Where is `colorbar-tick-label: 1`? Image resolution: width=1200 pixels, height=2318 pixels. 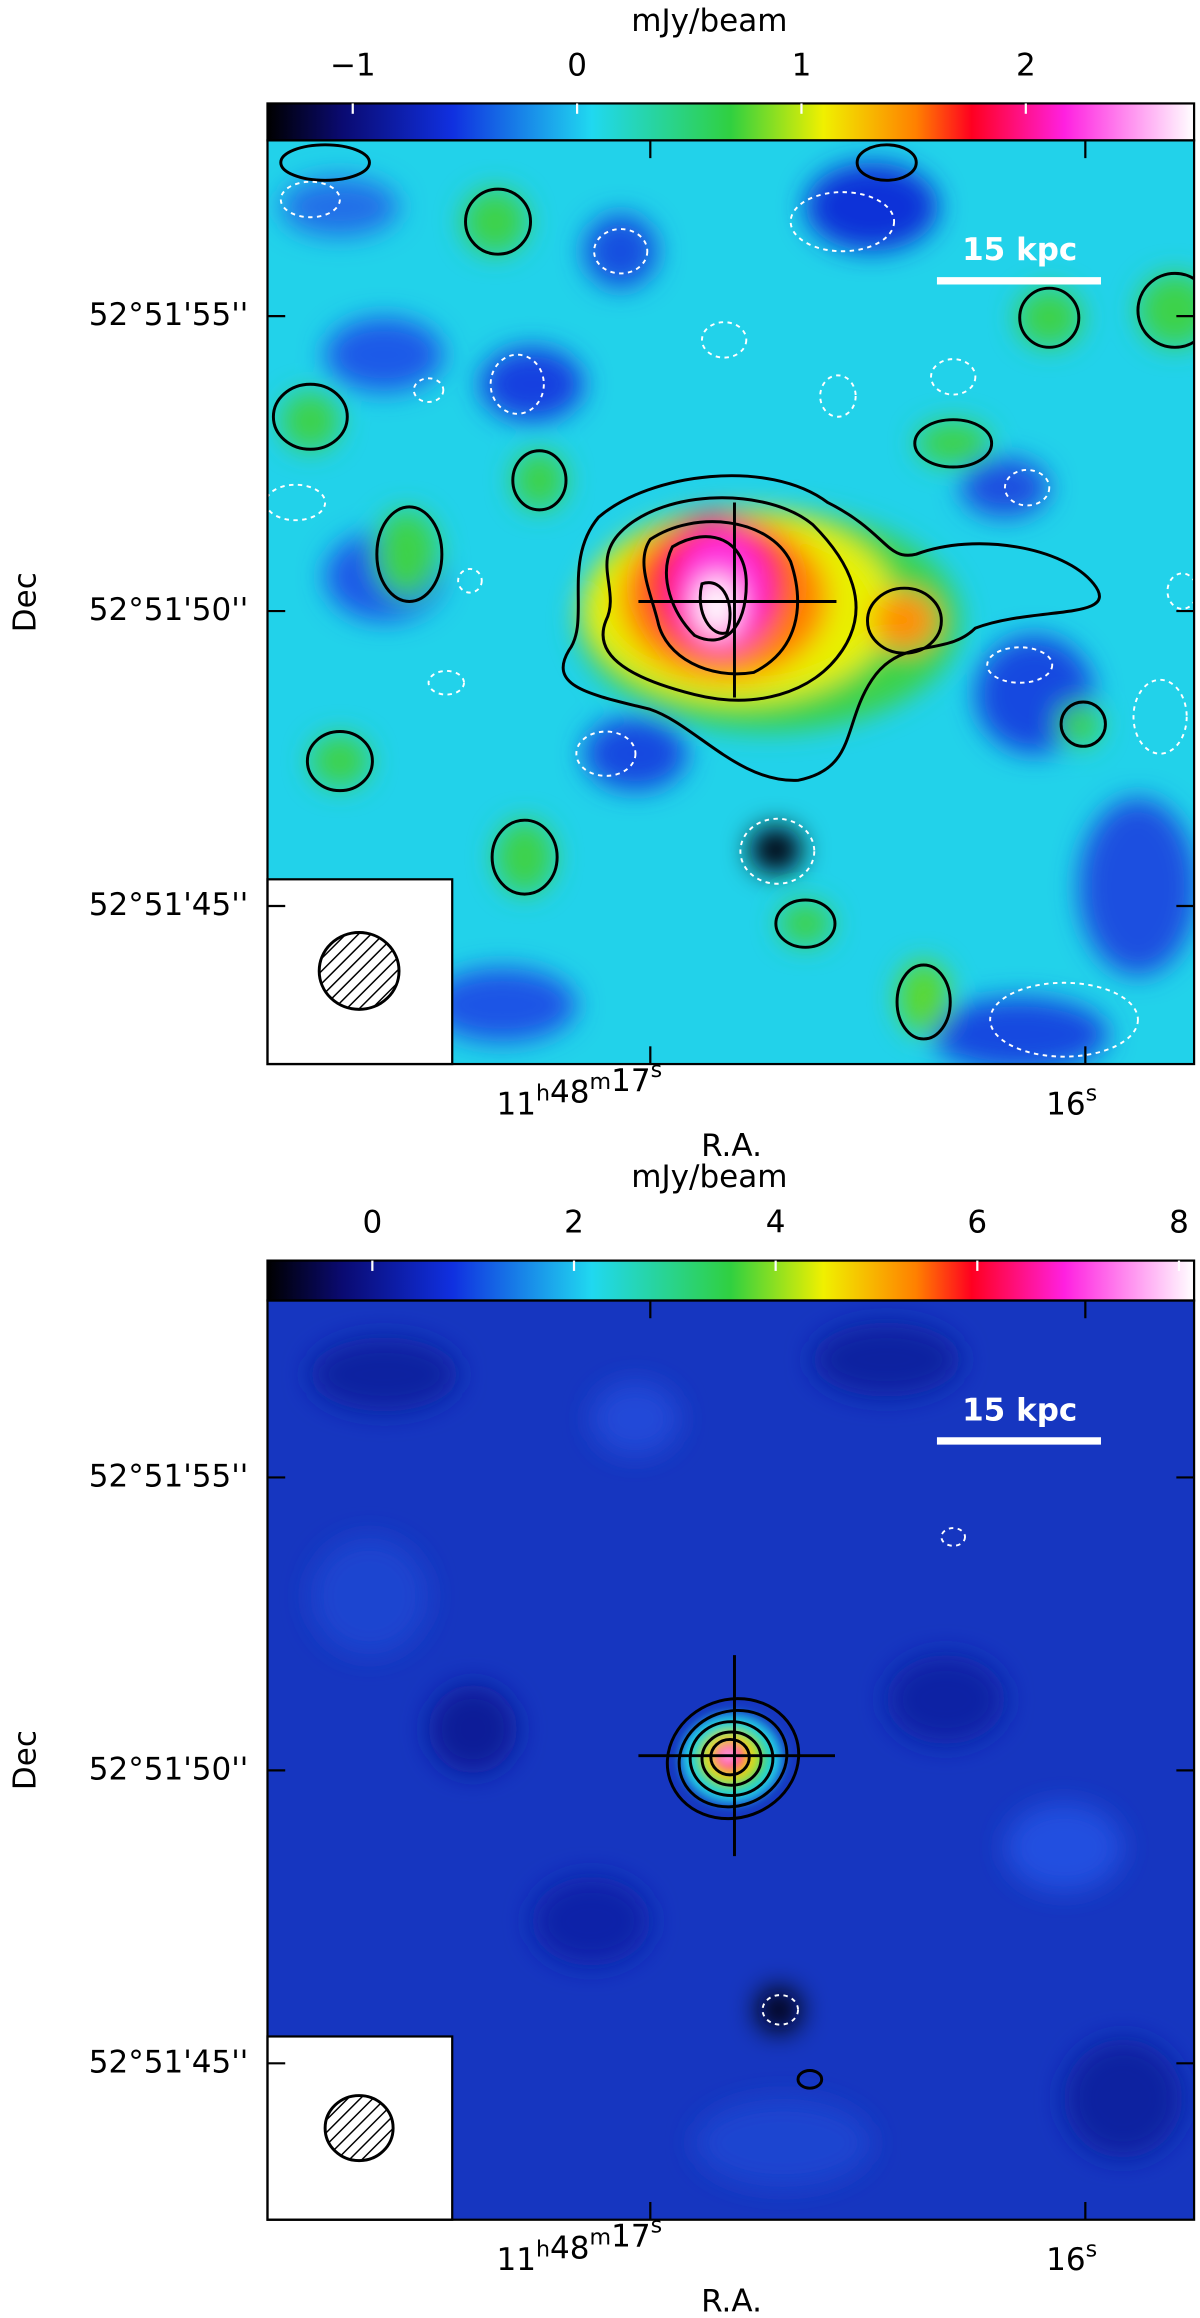
colorbar-tick-label: 1 is located at coordinates (802, 66).